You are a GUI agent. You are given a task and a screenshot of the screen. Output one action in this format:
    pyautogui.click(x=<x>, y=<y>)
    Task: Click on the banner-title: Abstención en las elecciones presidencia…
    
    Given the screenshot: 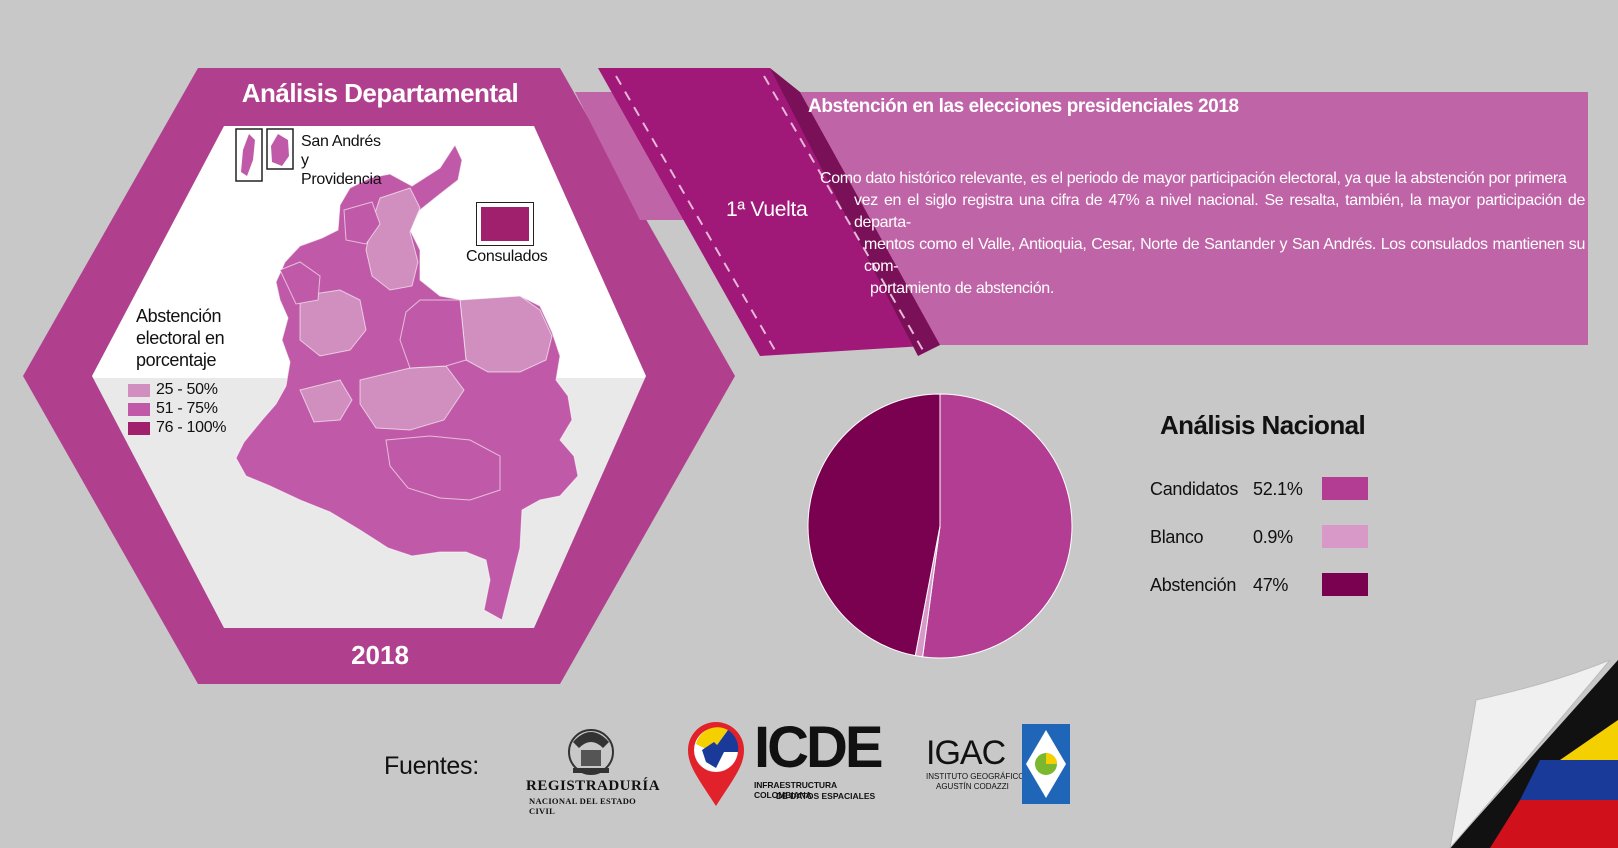 What is the action you would take?
    pyautogui.click(x=1023, y=106)
    